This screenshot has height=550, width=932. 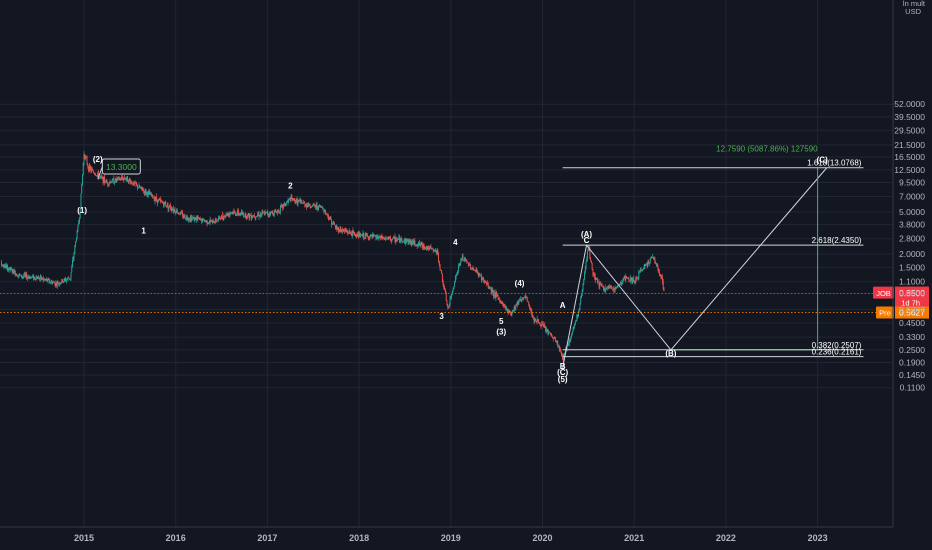 What do you see at coordinates (909, 145) in the screenshot?
I see `y-tick-label: 21.5000` at bounding box center [909, 145].